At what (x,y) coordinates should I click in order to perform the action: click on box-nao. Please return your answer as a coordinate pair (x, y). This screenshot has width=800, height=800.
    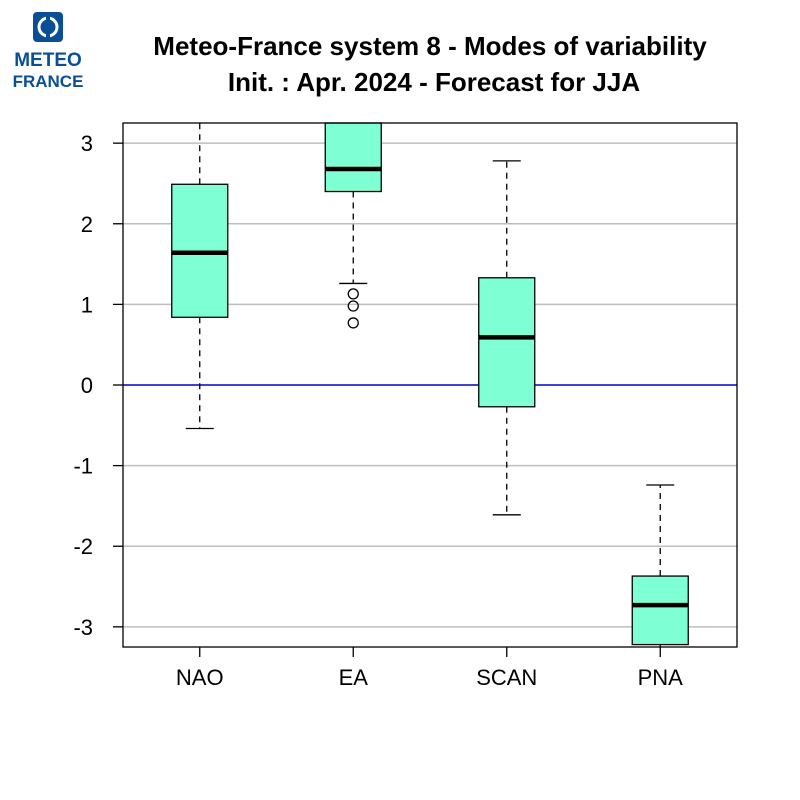
    Looking at the image, I should click on (200, 276).